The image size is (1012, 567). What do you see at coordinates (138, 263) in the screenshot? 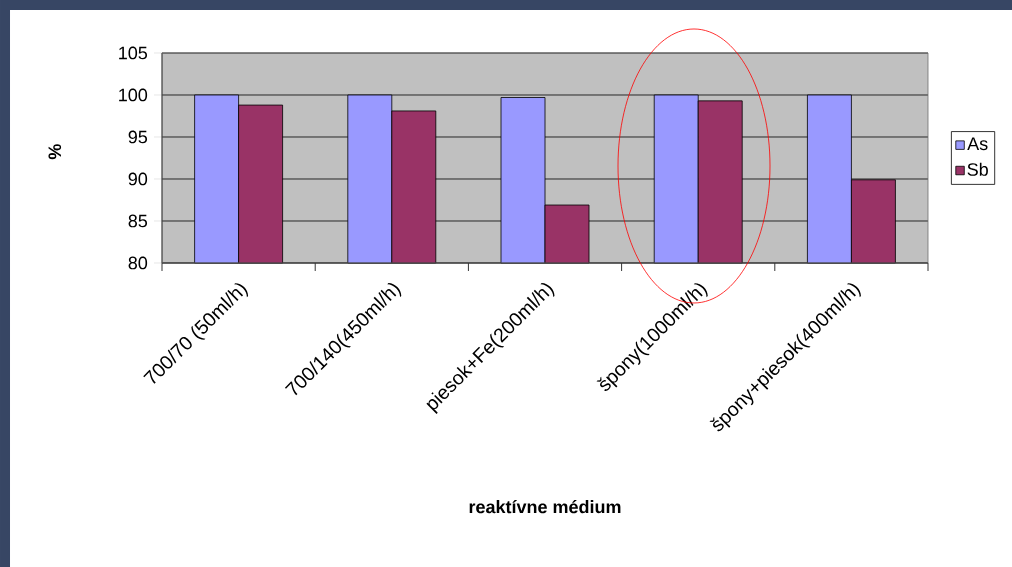
I see `y-tick-label: 80` at bounding box center [138, 263].